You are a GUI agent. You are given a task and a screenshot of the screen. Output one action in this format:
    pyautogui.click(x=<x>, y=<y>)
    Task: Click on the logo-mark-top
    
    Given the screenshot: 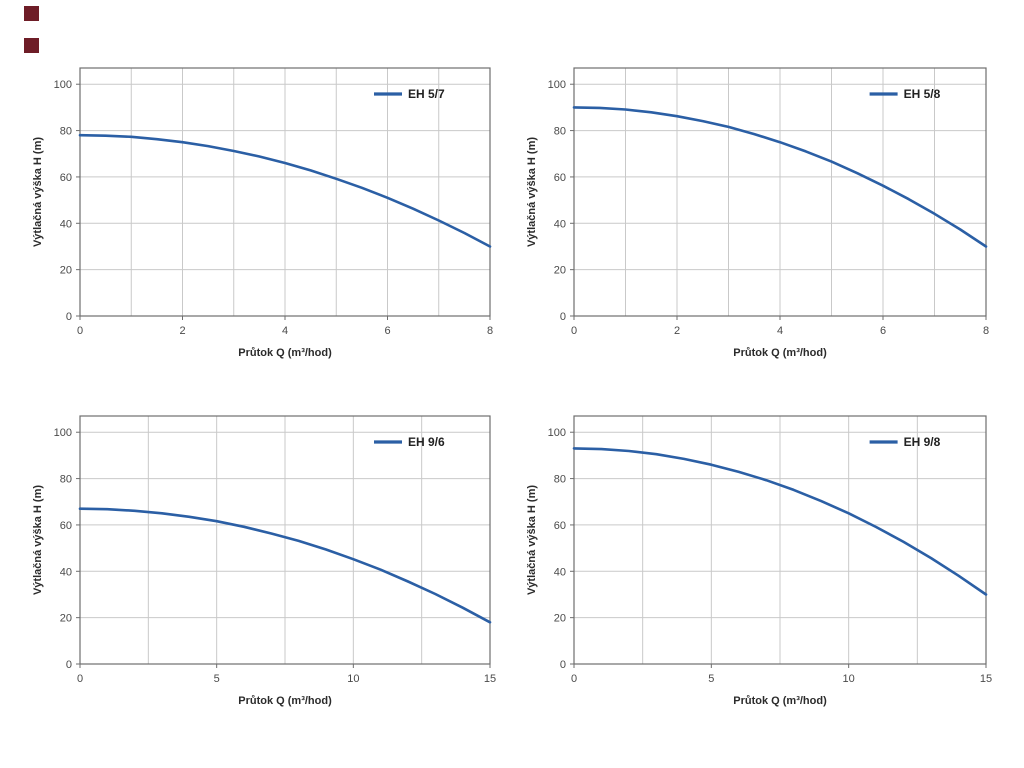 What is the action you would take?
    pyautogui.click(x=31, y=13)
    